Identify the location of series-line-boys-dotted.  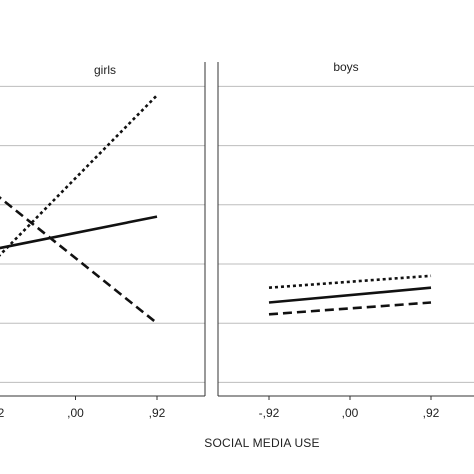
(350, 281).